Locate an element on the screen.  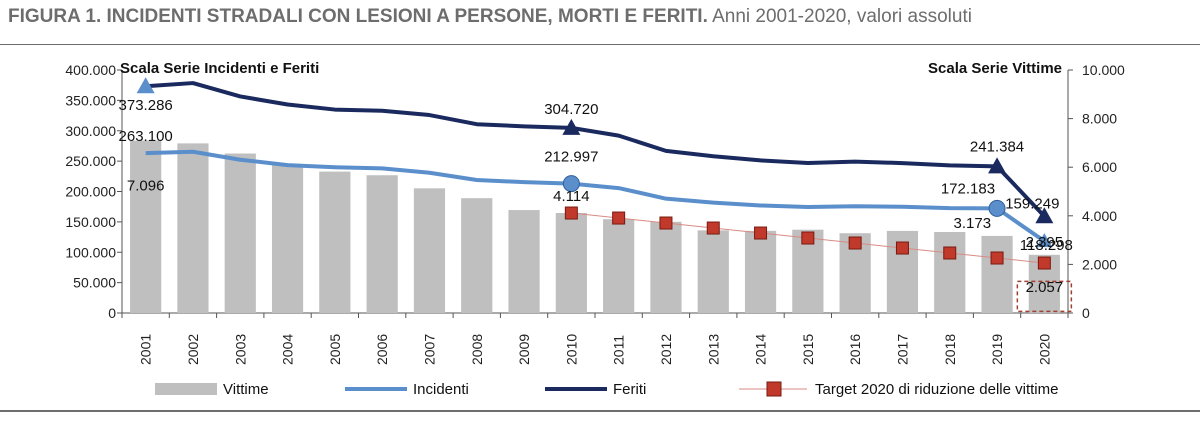
left-tick-label: 200.000 is located at coordinates (90, 192).